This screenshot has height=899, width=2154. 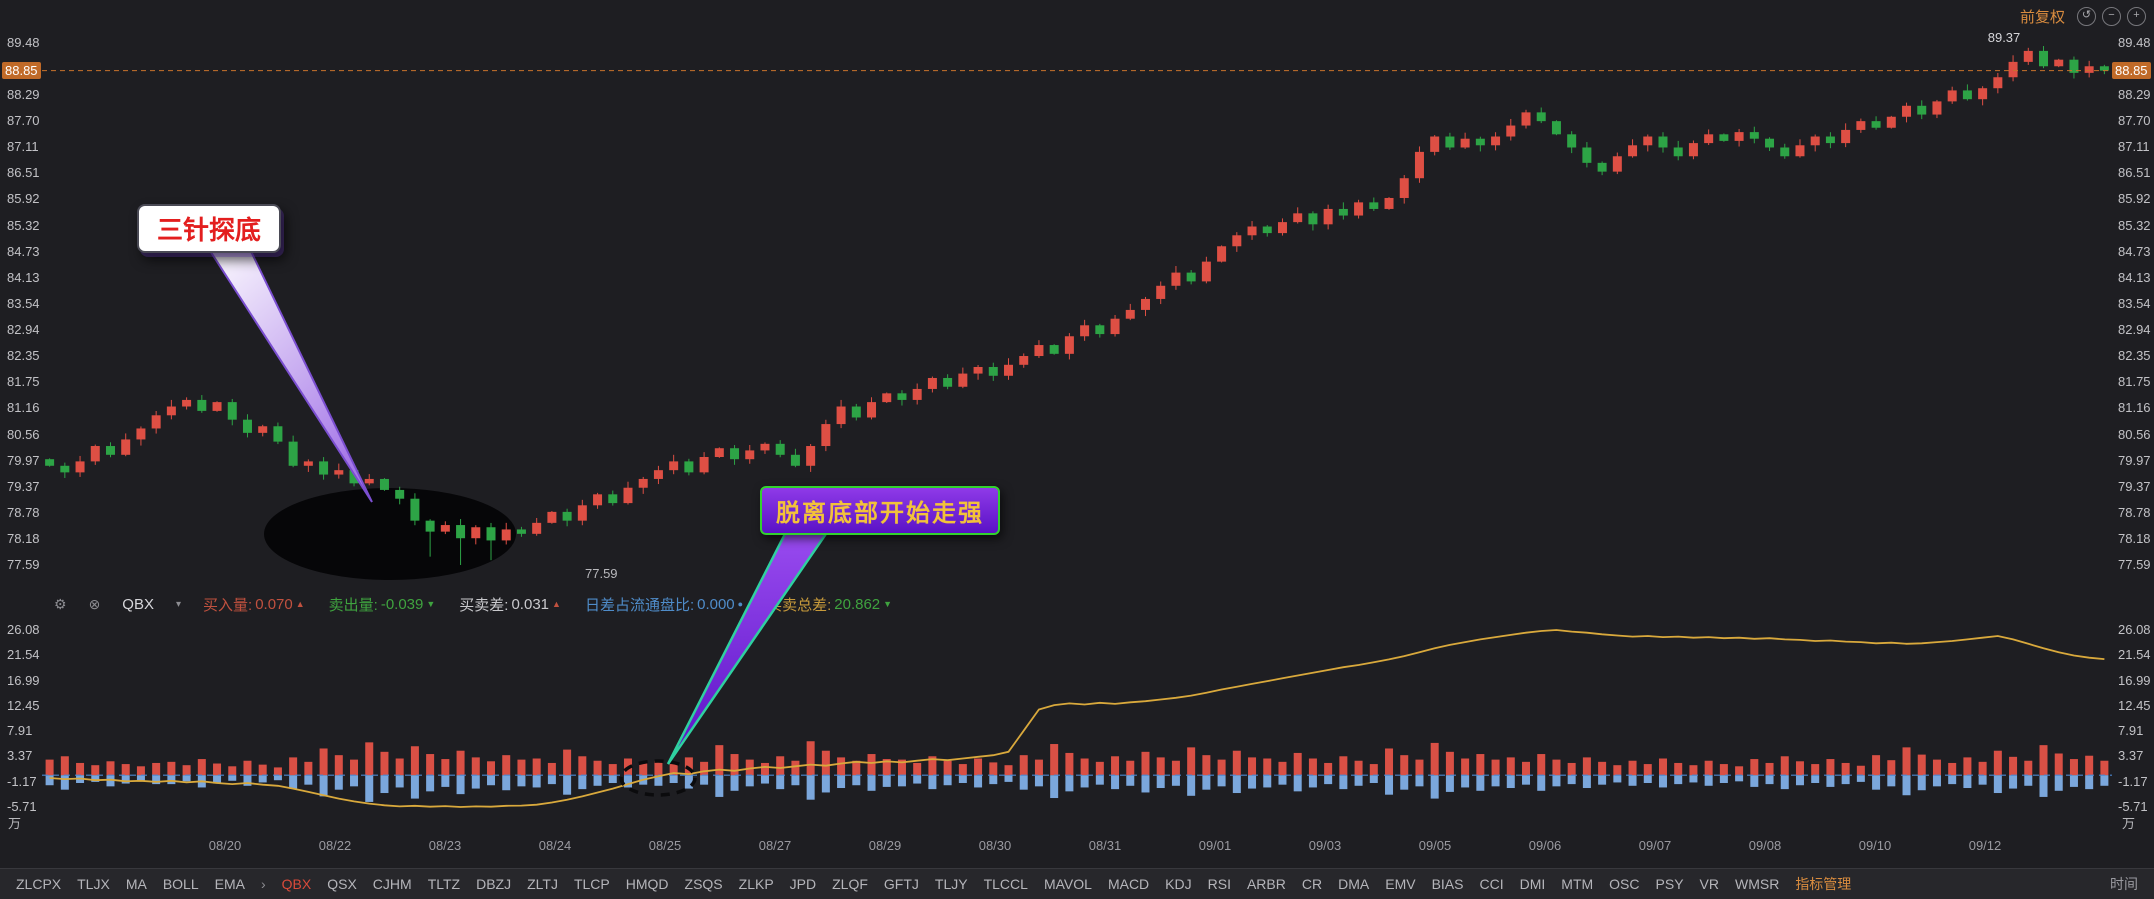 What do you see at coordinates (274, 604) in the screenshot?
I see `stat-value: 0.070` at bounding box center [274, 604].